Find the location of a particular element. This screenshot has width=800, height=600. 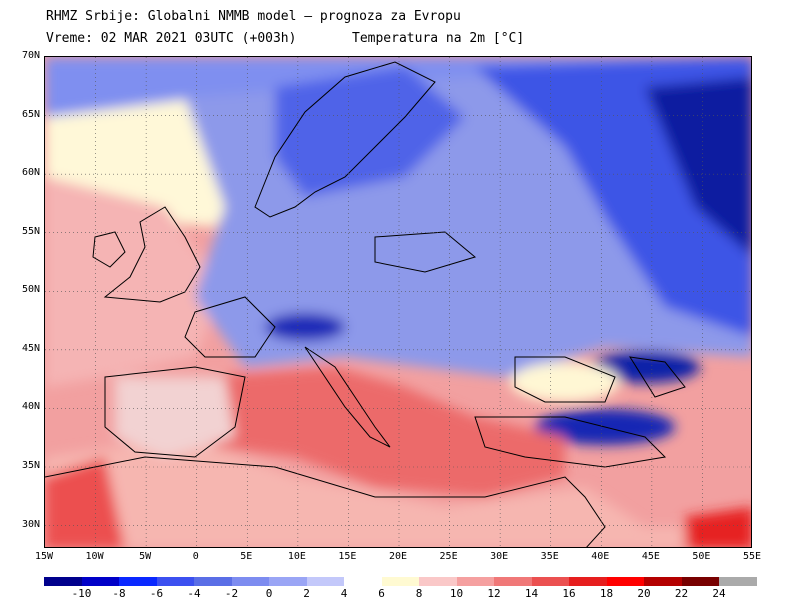

legend-label: 6 is located at coordinates (381, 593).